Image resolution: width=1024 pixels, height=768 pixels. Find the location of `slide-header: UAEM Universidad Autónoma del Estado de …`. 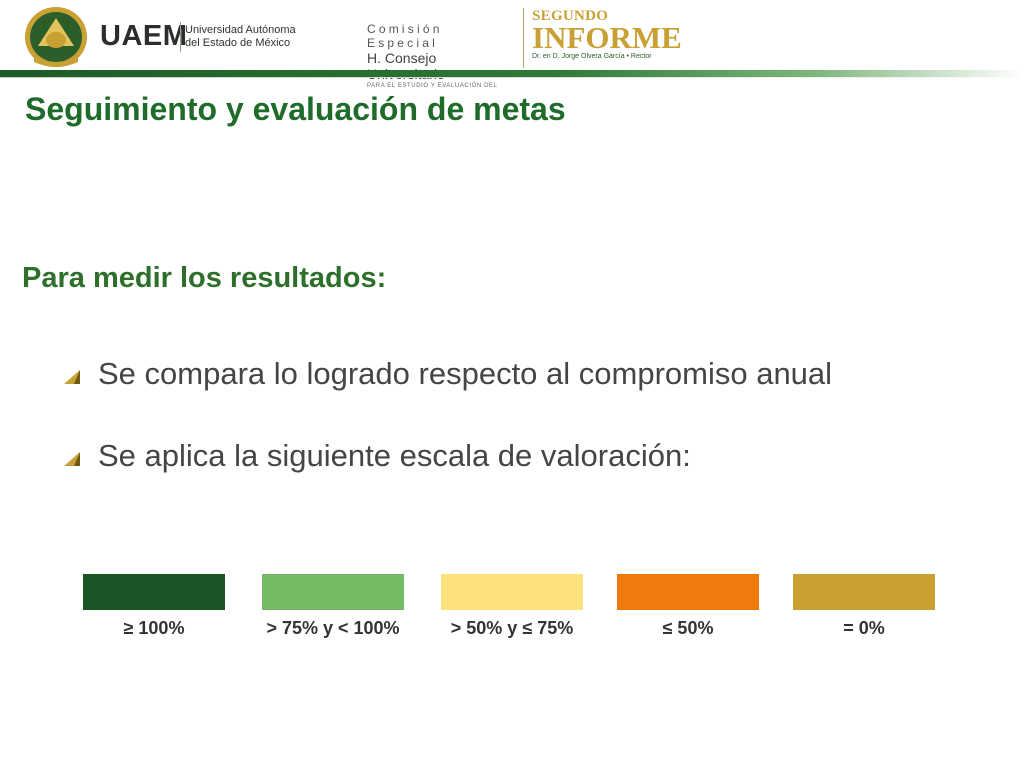

slide-header: UAEM Universidad Autónoma del Estado de … is located at coordinates (512, 44).